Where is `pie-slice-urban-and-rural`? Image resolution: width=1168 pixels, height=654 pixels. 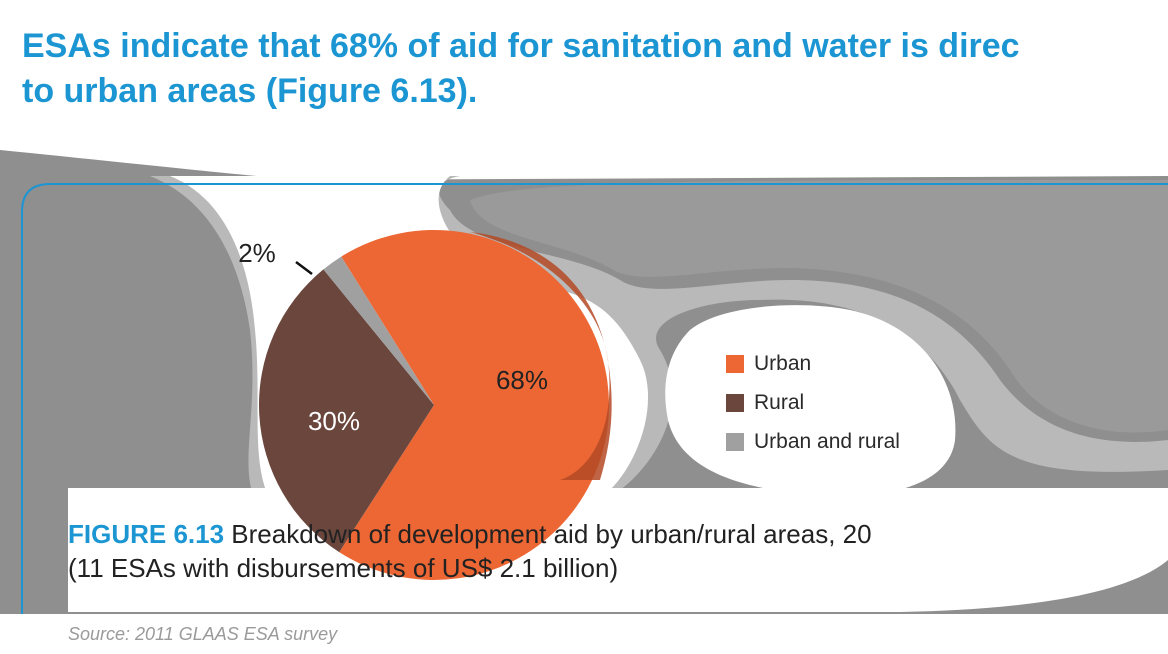
pie-slice-urban-and-rural is located at coordinates (378, 330).